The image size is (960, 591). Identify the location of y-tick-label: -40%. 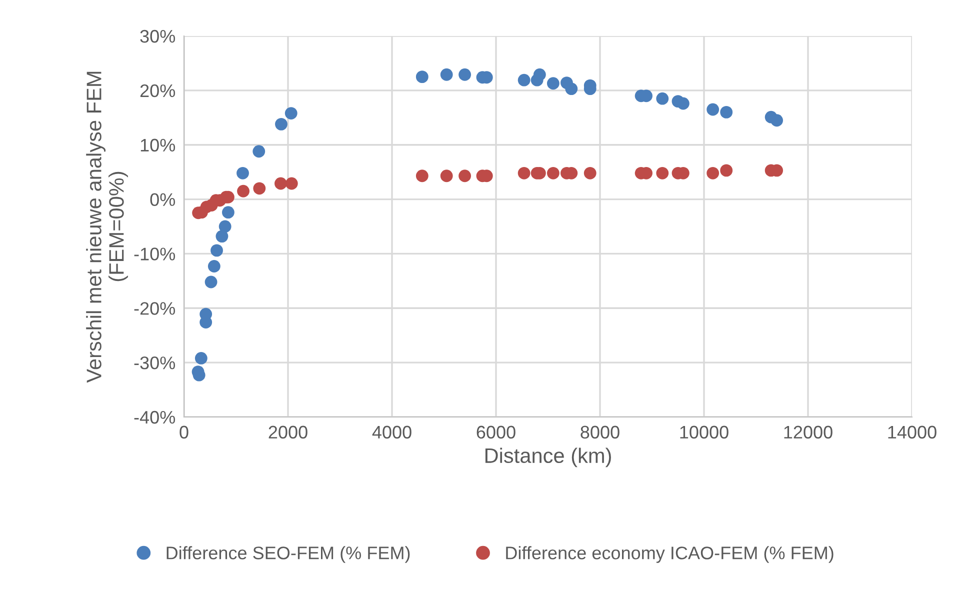
(155, 417).